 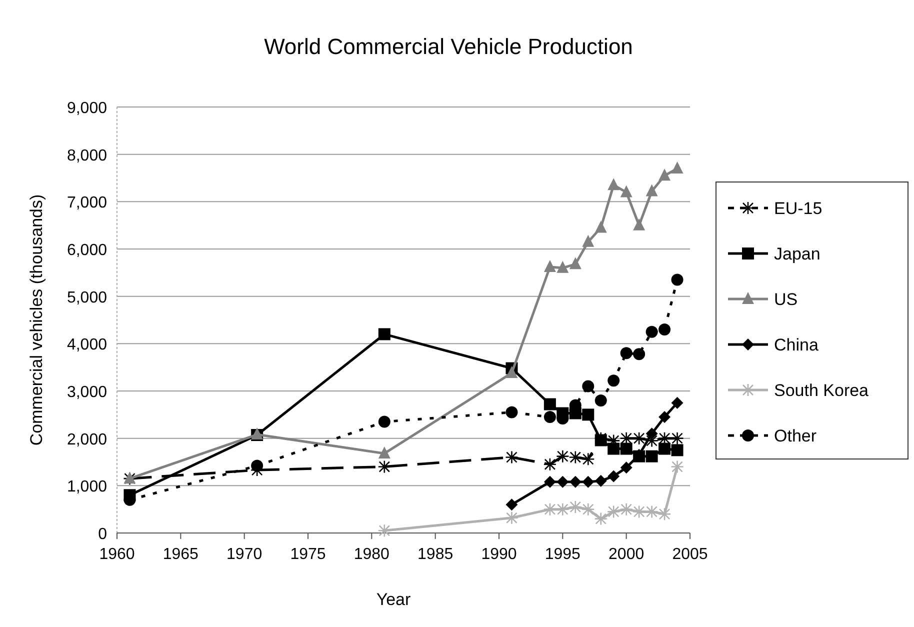 I want to click on x-tick-label: 1990, so click(x=499, y=554).